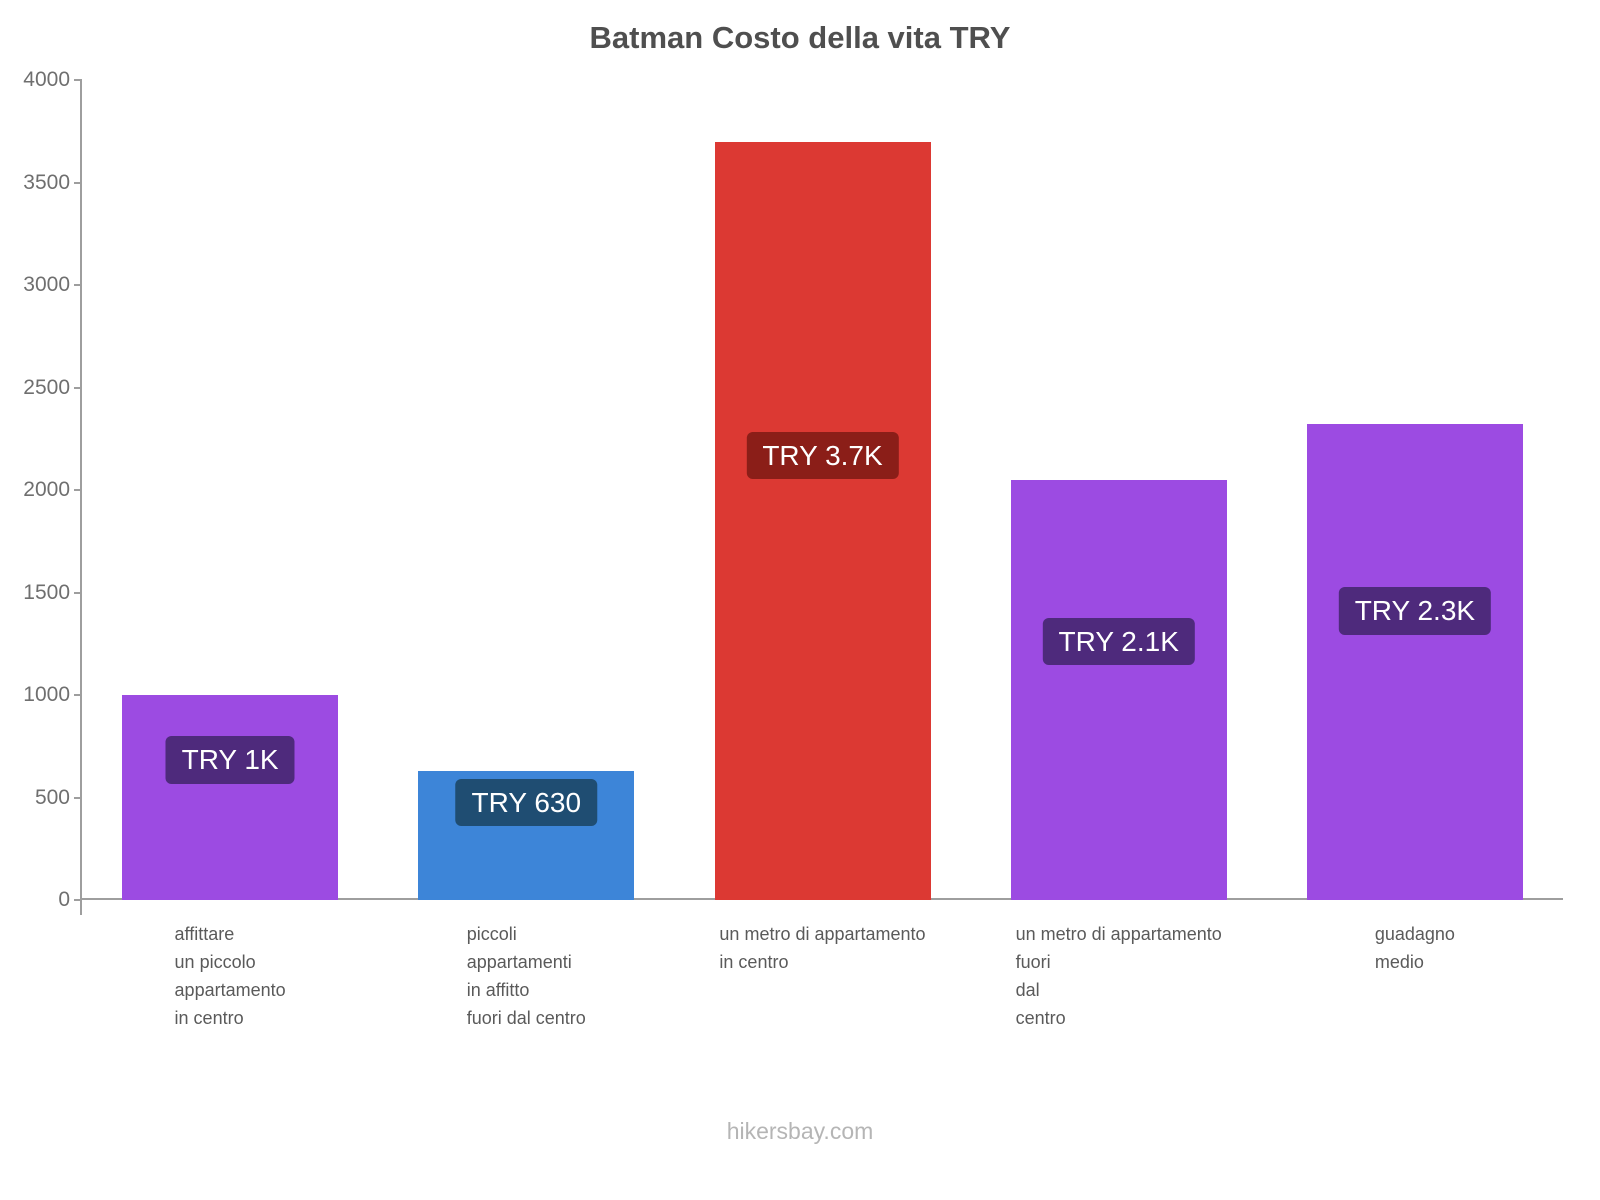 This screenshot has height=1200, width=1600. I want to click on bar-value-label: TRY 2.3K, so click(1415, 611).